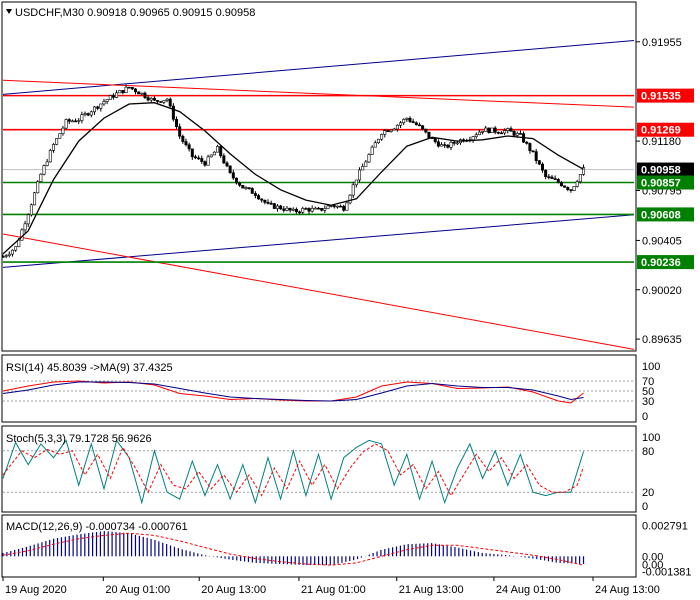  I want to click on rsi-panel, so click(319, 388).